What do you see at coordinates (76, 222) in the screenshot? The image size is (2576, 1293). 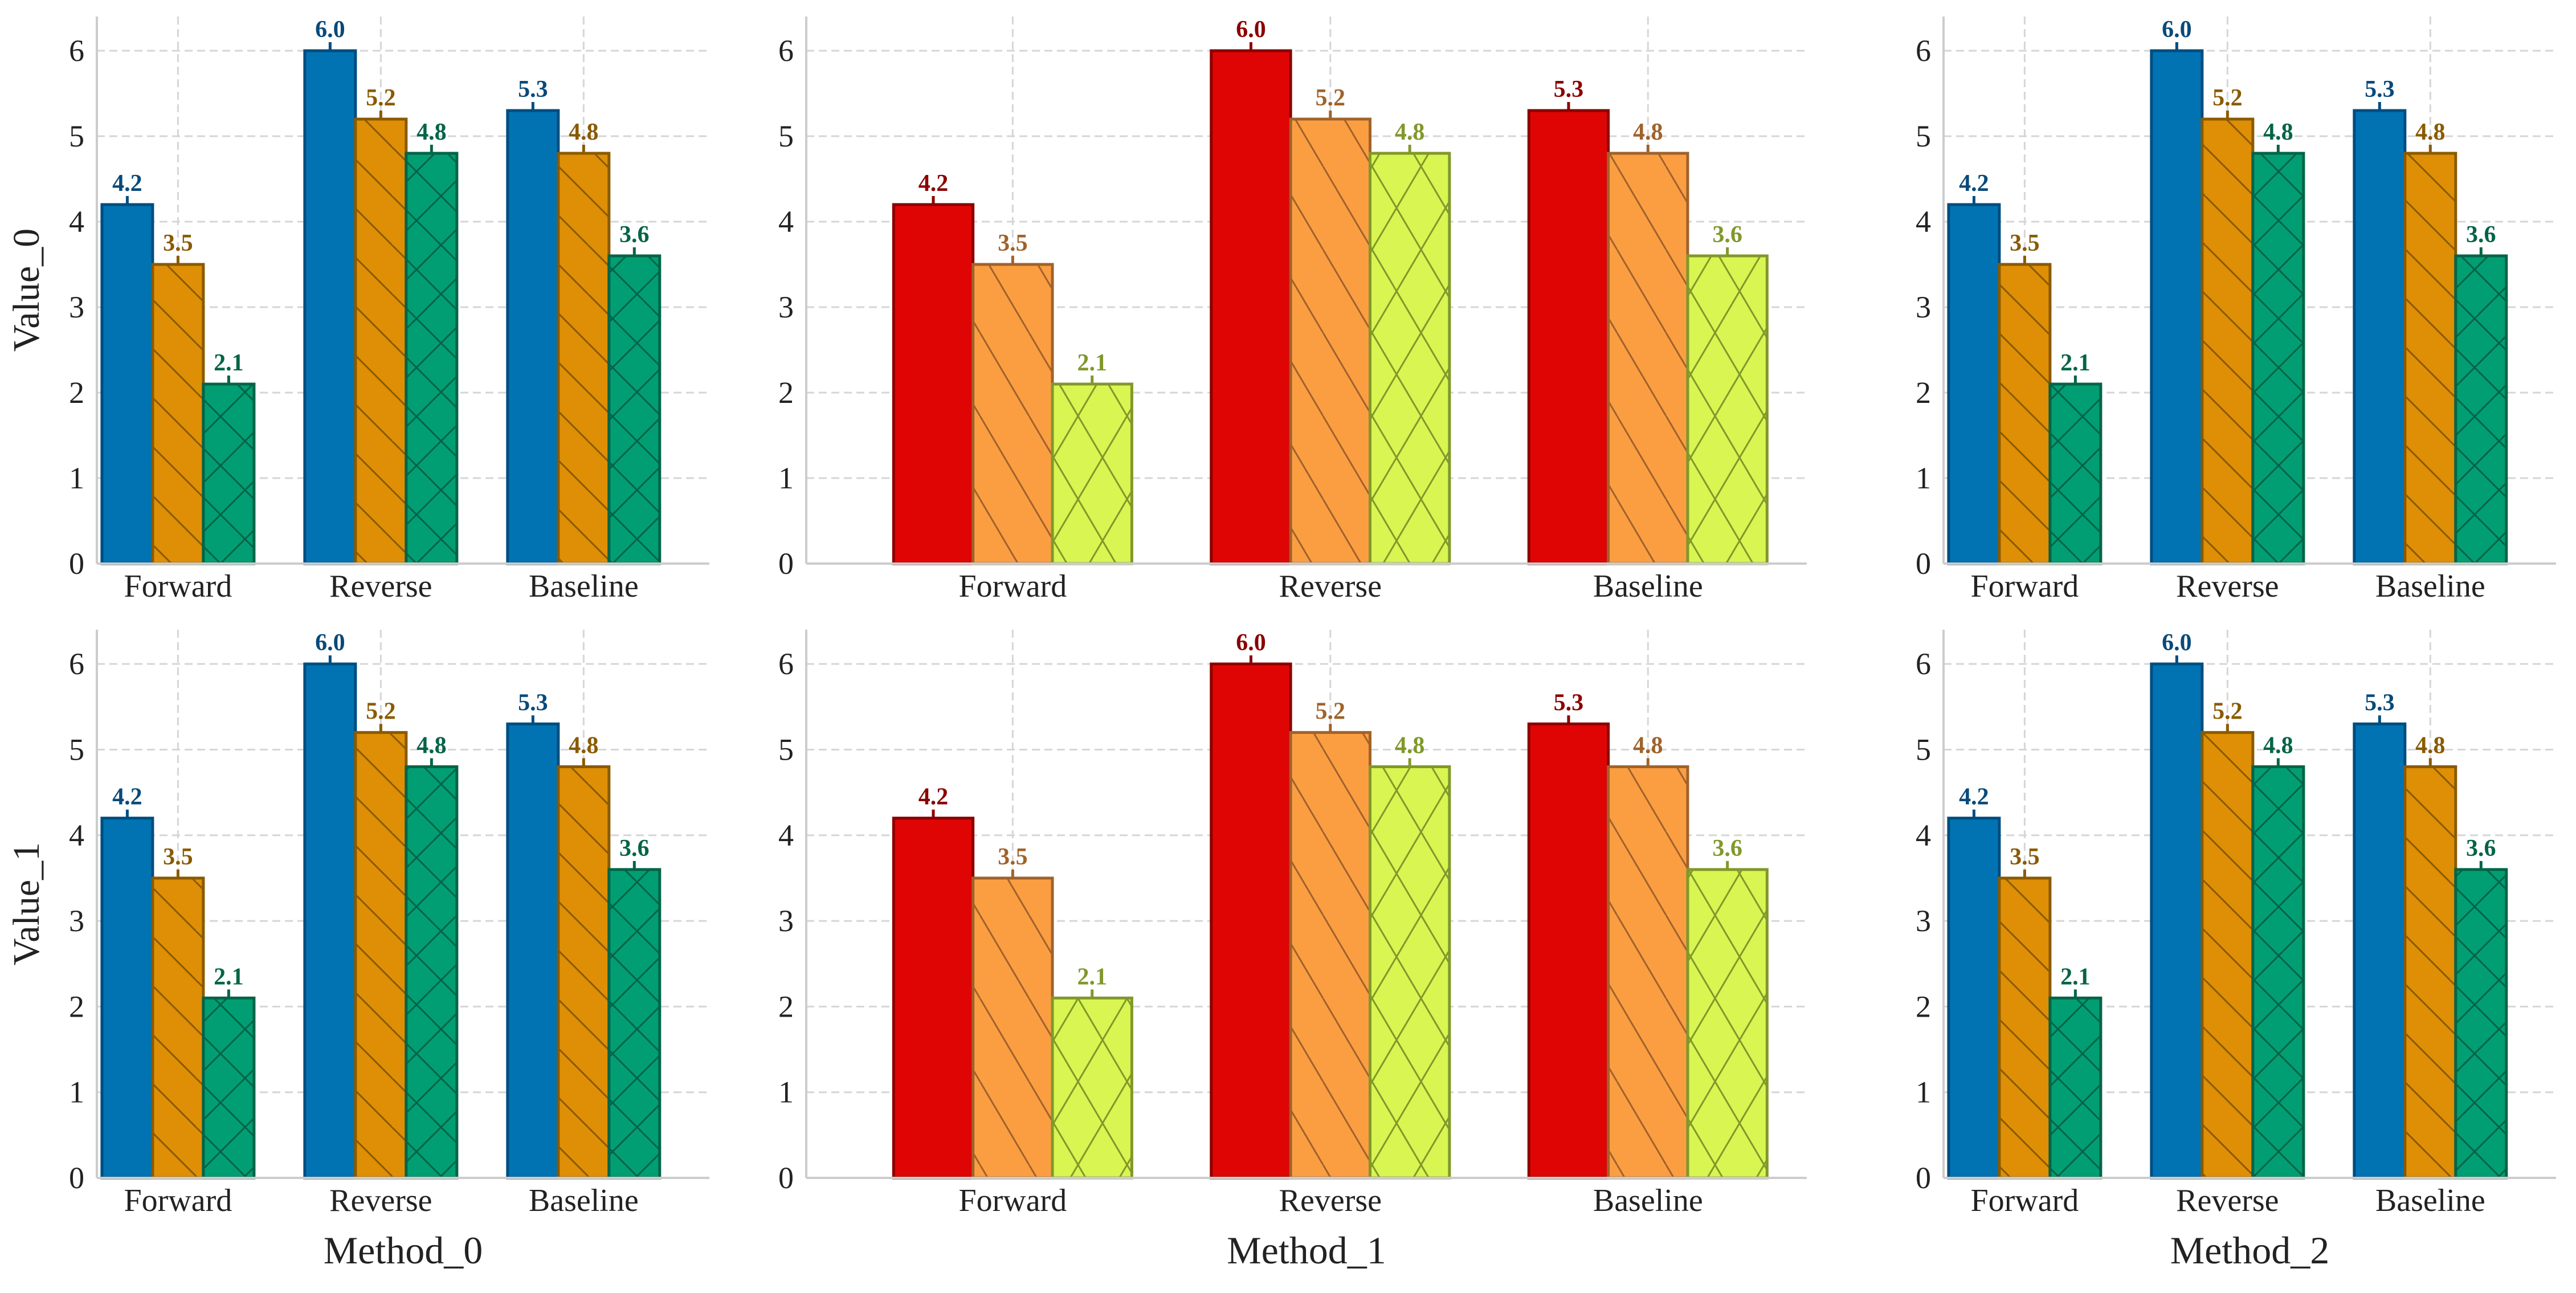 I see `y-tick-label: 4` at bounding box center [76, 222].